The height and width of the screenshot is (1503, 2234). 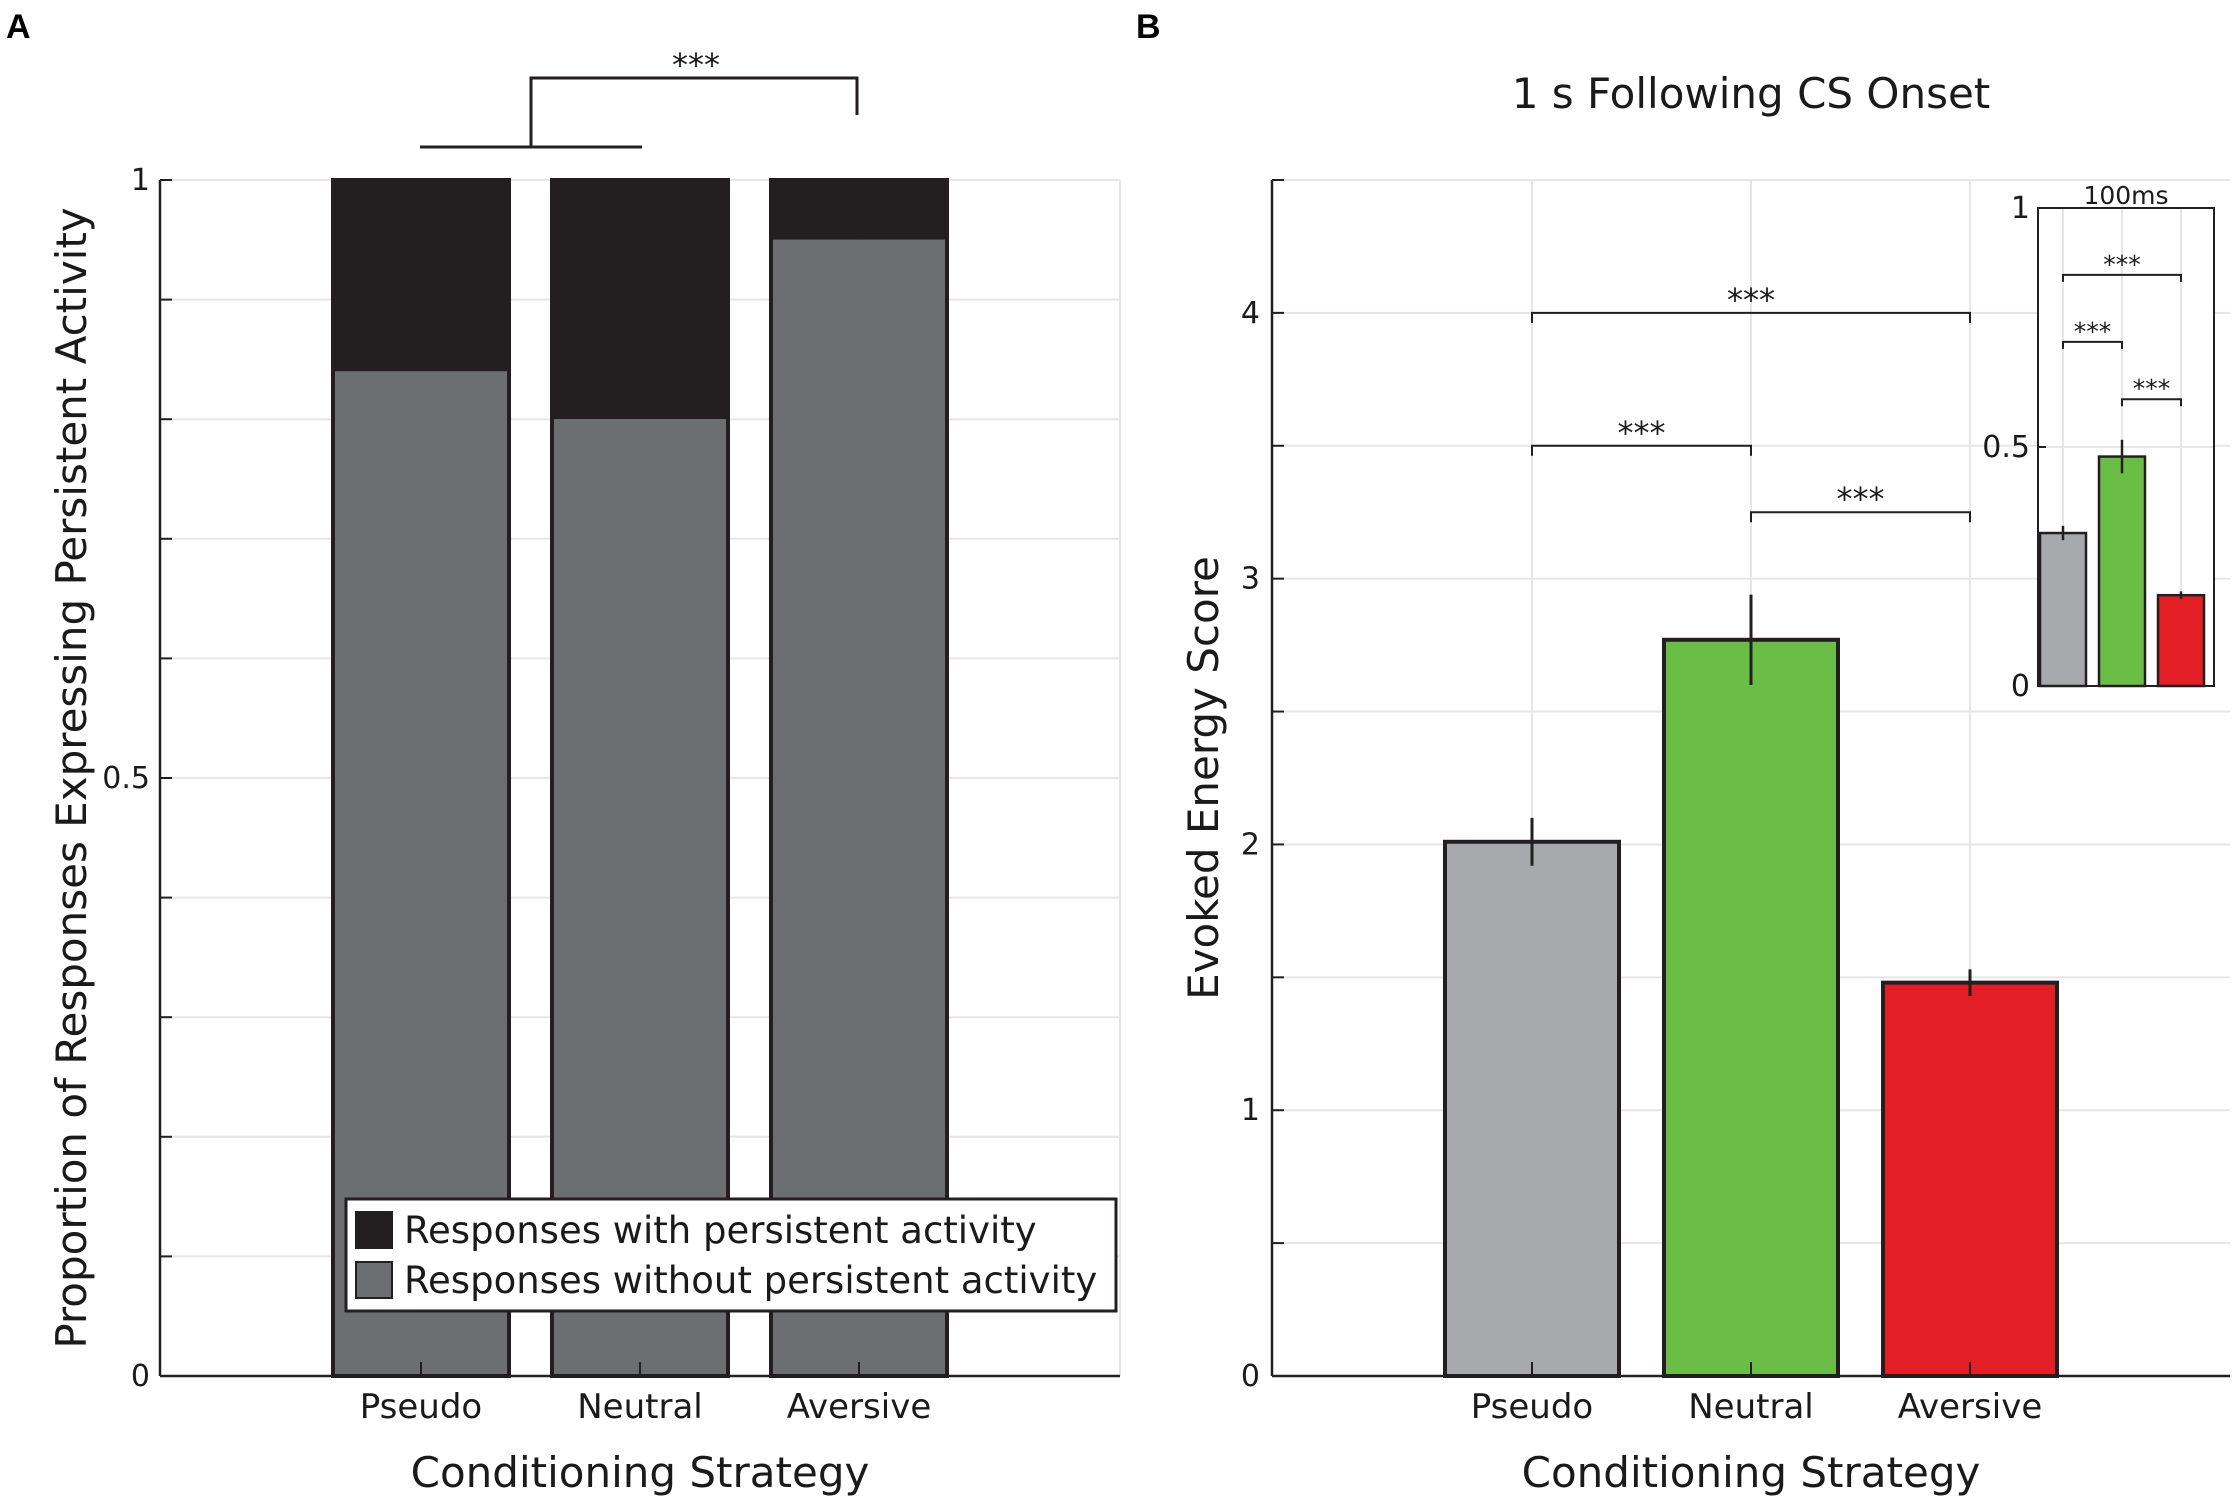 I want to click on y-tick-label: 0.5, so click(x=126, y=778).